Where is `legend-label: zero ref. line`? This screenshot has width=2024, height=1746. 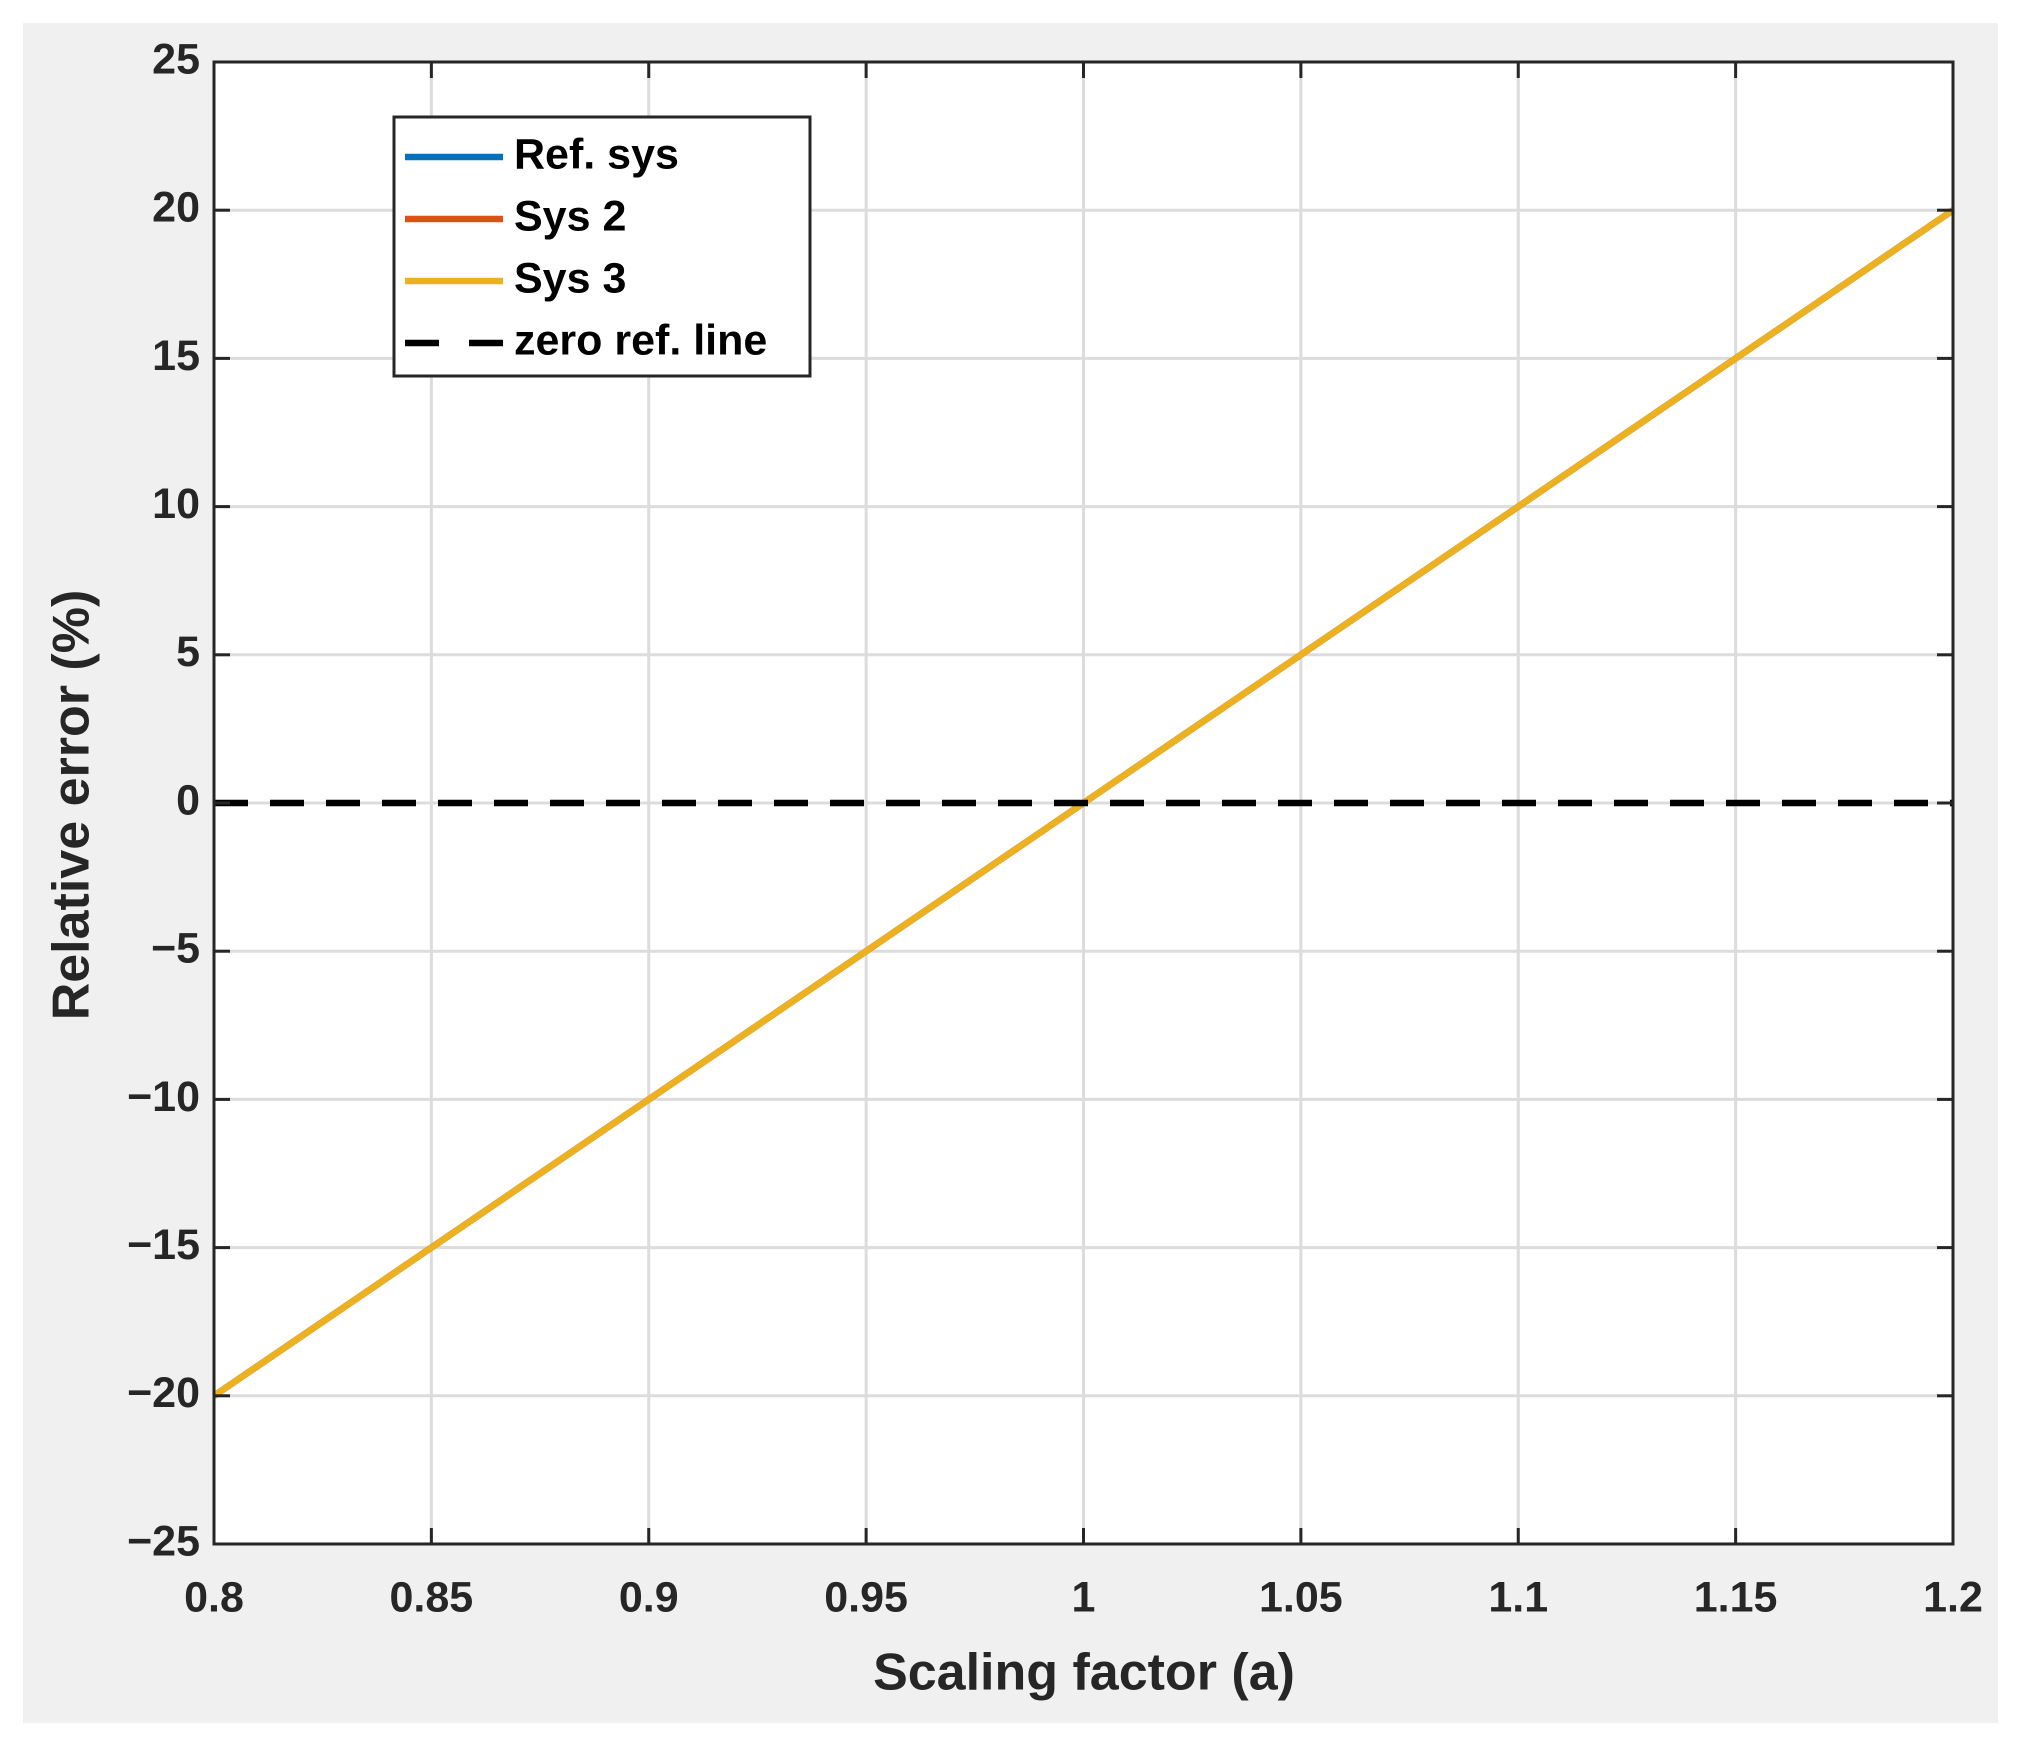
legend-label: zero ref. line is located at coordinates (640, 340).